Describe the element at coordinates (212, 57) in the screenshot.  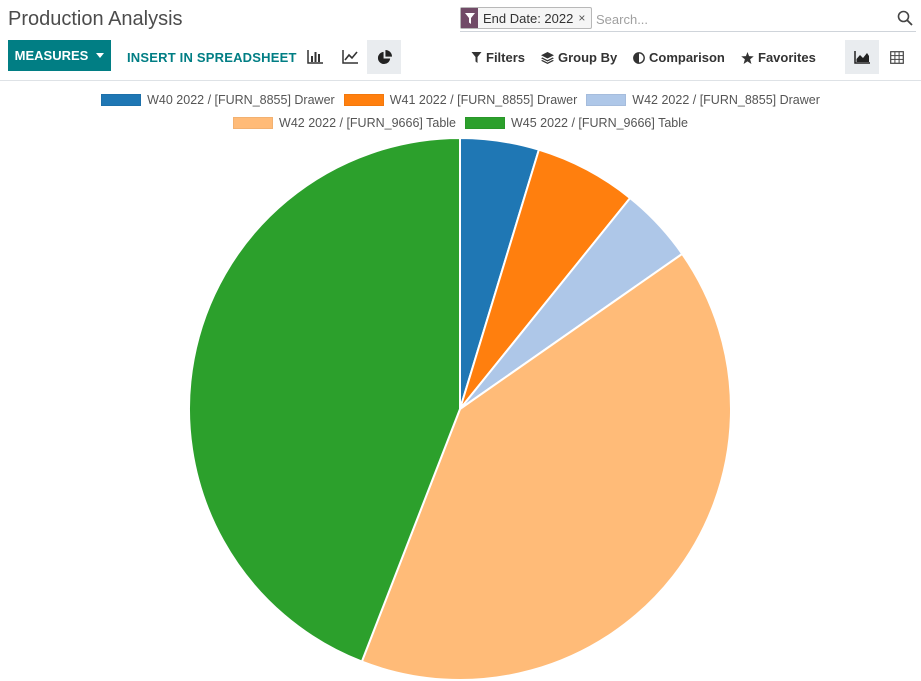
I see `insert-in-spreadsheet-button: INSERT IN SPREADSHEET` at that location.